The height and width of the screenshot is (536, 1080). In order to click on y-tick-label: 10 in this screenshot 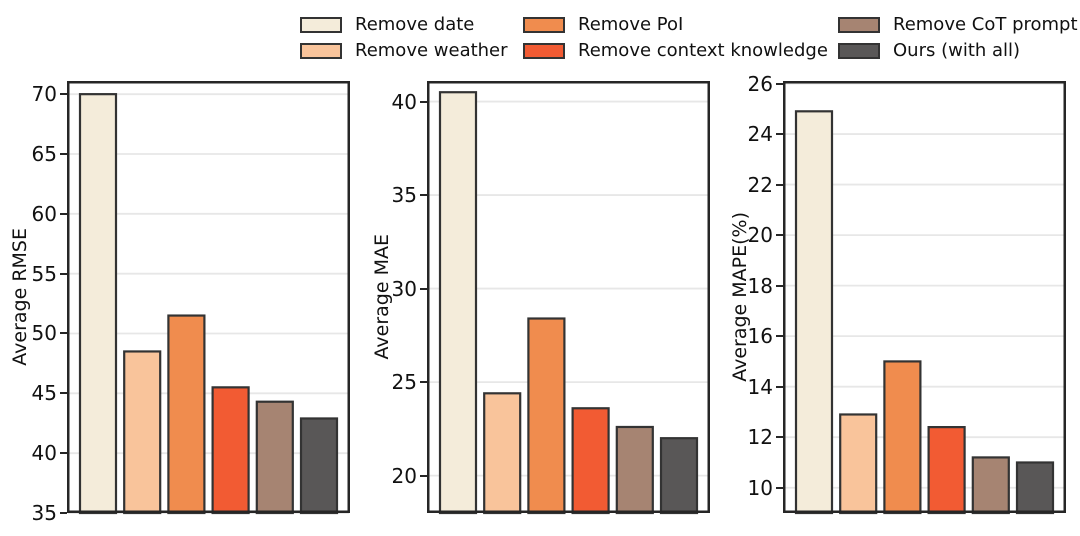, I will do `click(760, 487)`.